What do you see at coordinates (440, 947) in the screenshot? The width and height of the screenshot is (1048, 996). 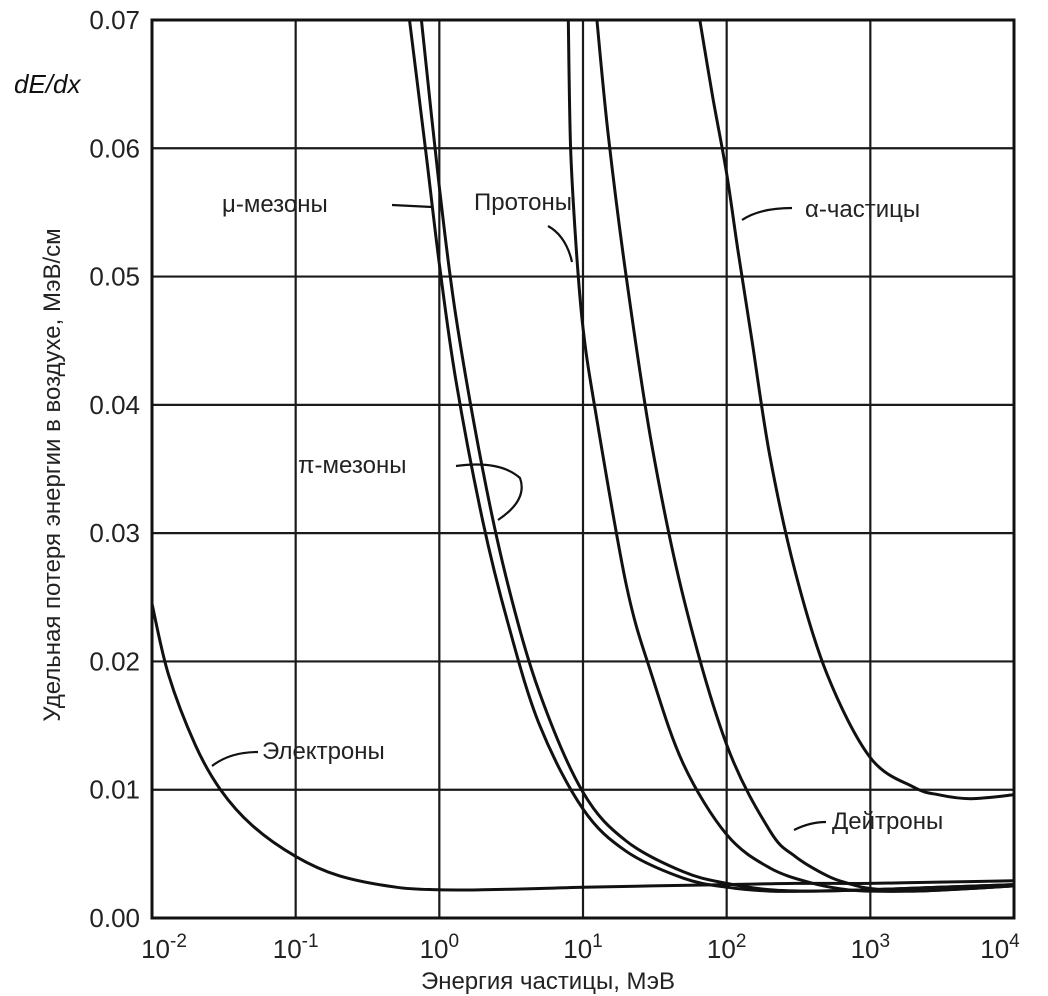 I see `x-tick-label: 10⁰` at bounding box center [440, 947].